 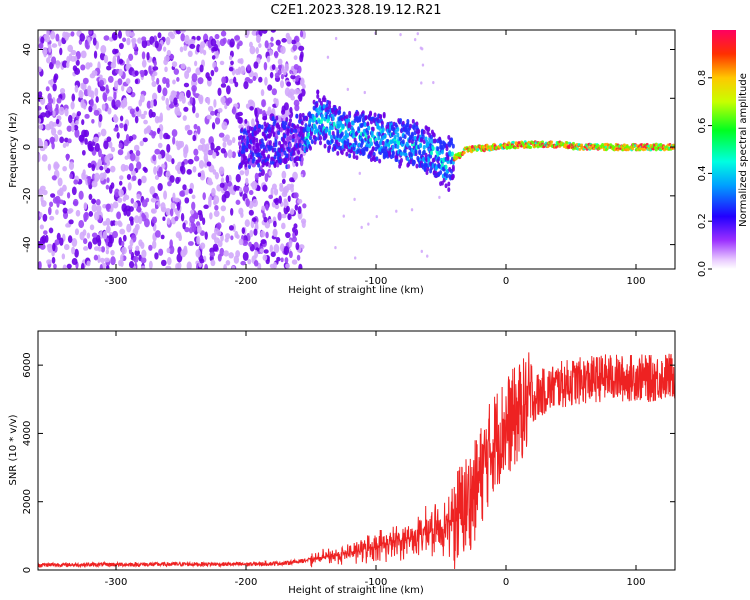 What do you see at coordinates (506, 582) in the screenshot?
I see `x-tick-label: 0` at bounding box center [506, 582].